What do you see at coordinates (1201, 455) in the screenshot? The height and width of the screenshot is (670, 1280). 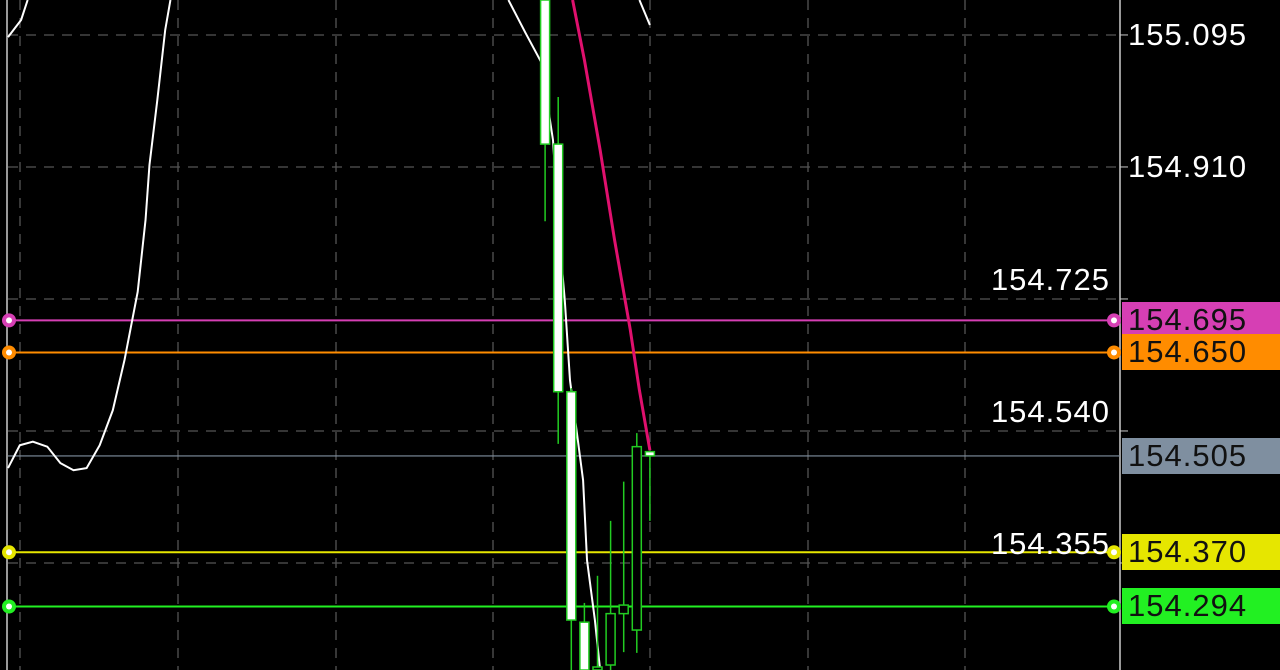 I see `last-price-label: 154.505` at bounding box center [1201, 455].